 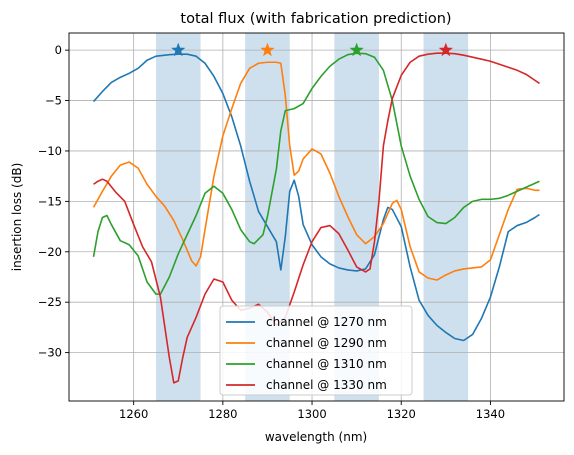 What do you see at coordinates (312, 49) in the screenshot?
I see `peak-markers` at bounding box center [312, 49].